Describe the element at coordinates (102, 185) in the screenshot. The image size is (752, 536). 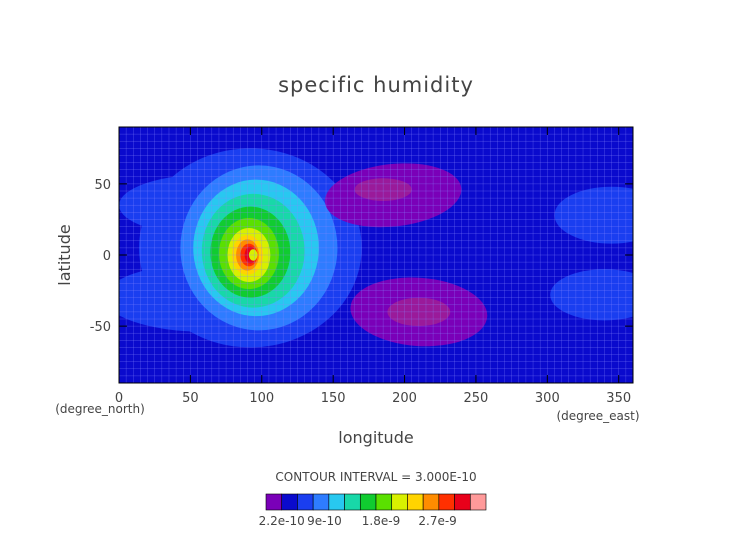
I see `y-tick-label: 50` at that location.